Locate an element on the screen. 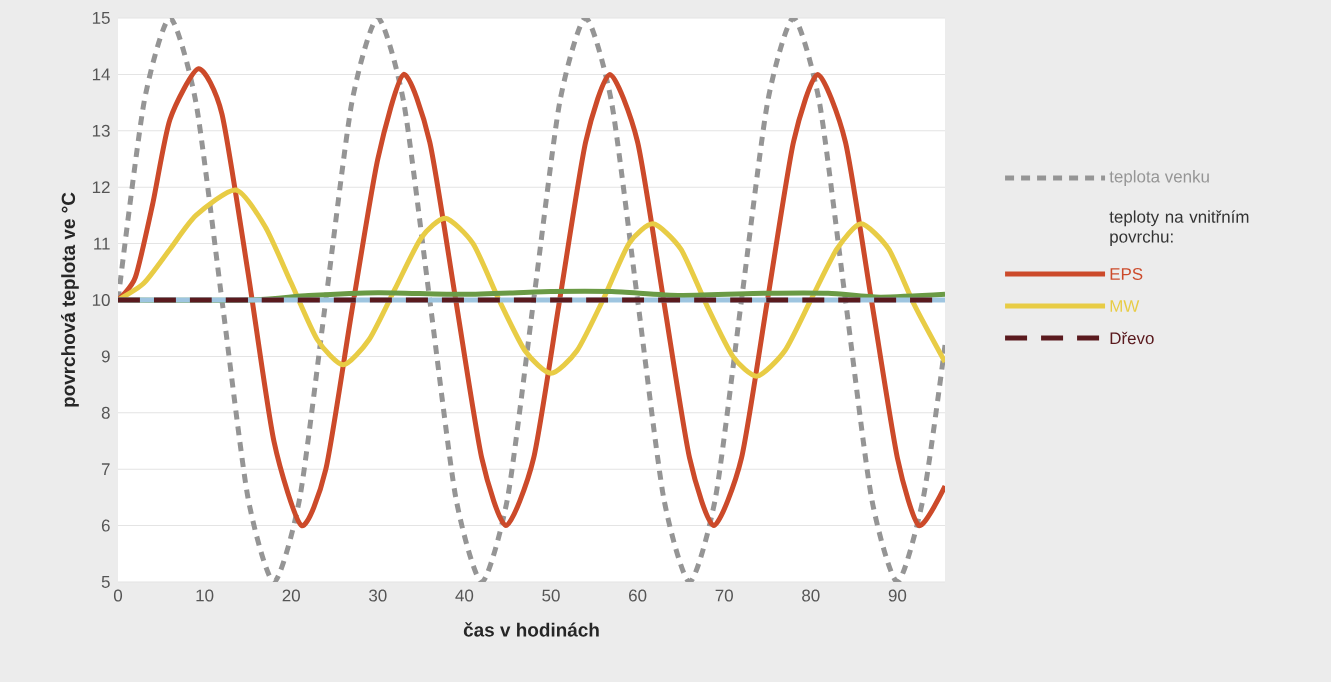  y-tick-label: 14 is located at coordinates (101, 74).